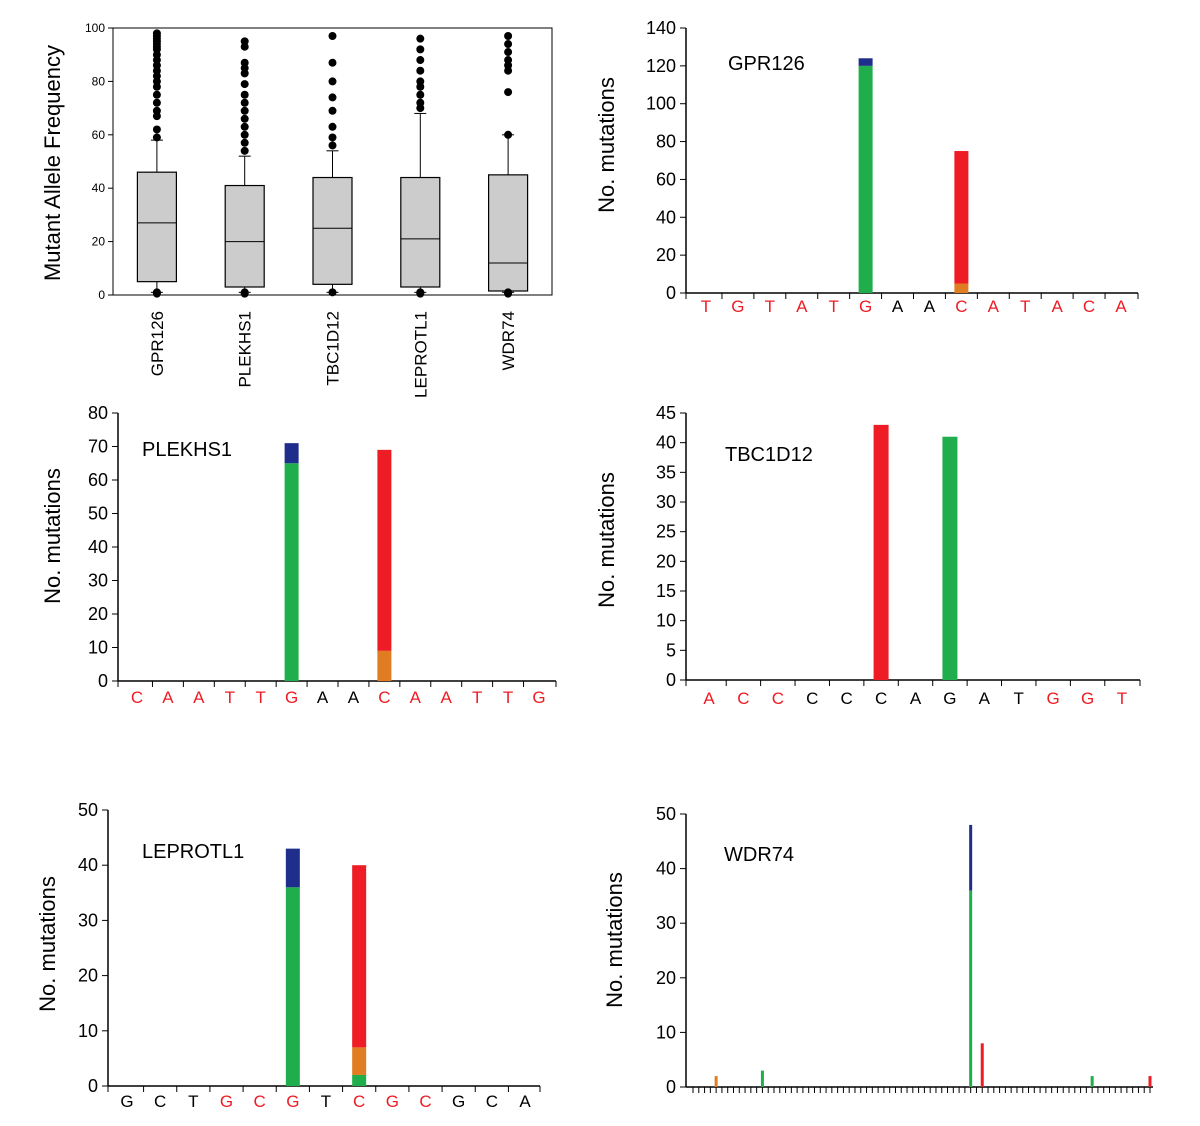  Describe the element at coordinates (877, 950) in the screenshot. I see `wdr74-panel: No. mutations WDR74 0 10 20 30 40 50` at that location.